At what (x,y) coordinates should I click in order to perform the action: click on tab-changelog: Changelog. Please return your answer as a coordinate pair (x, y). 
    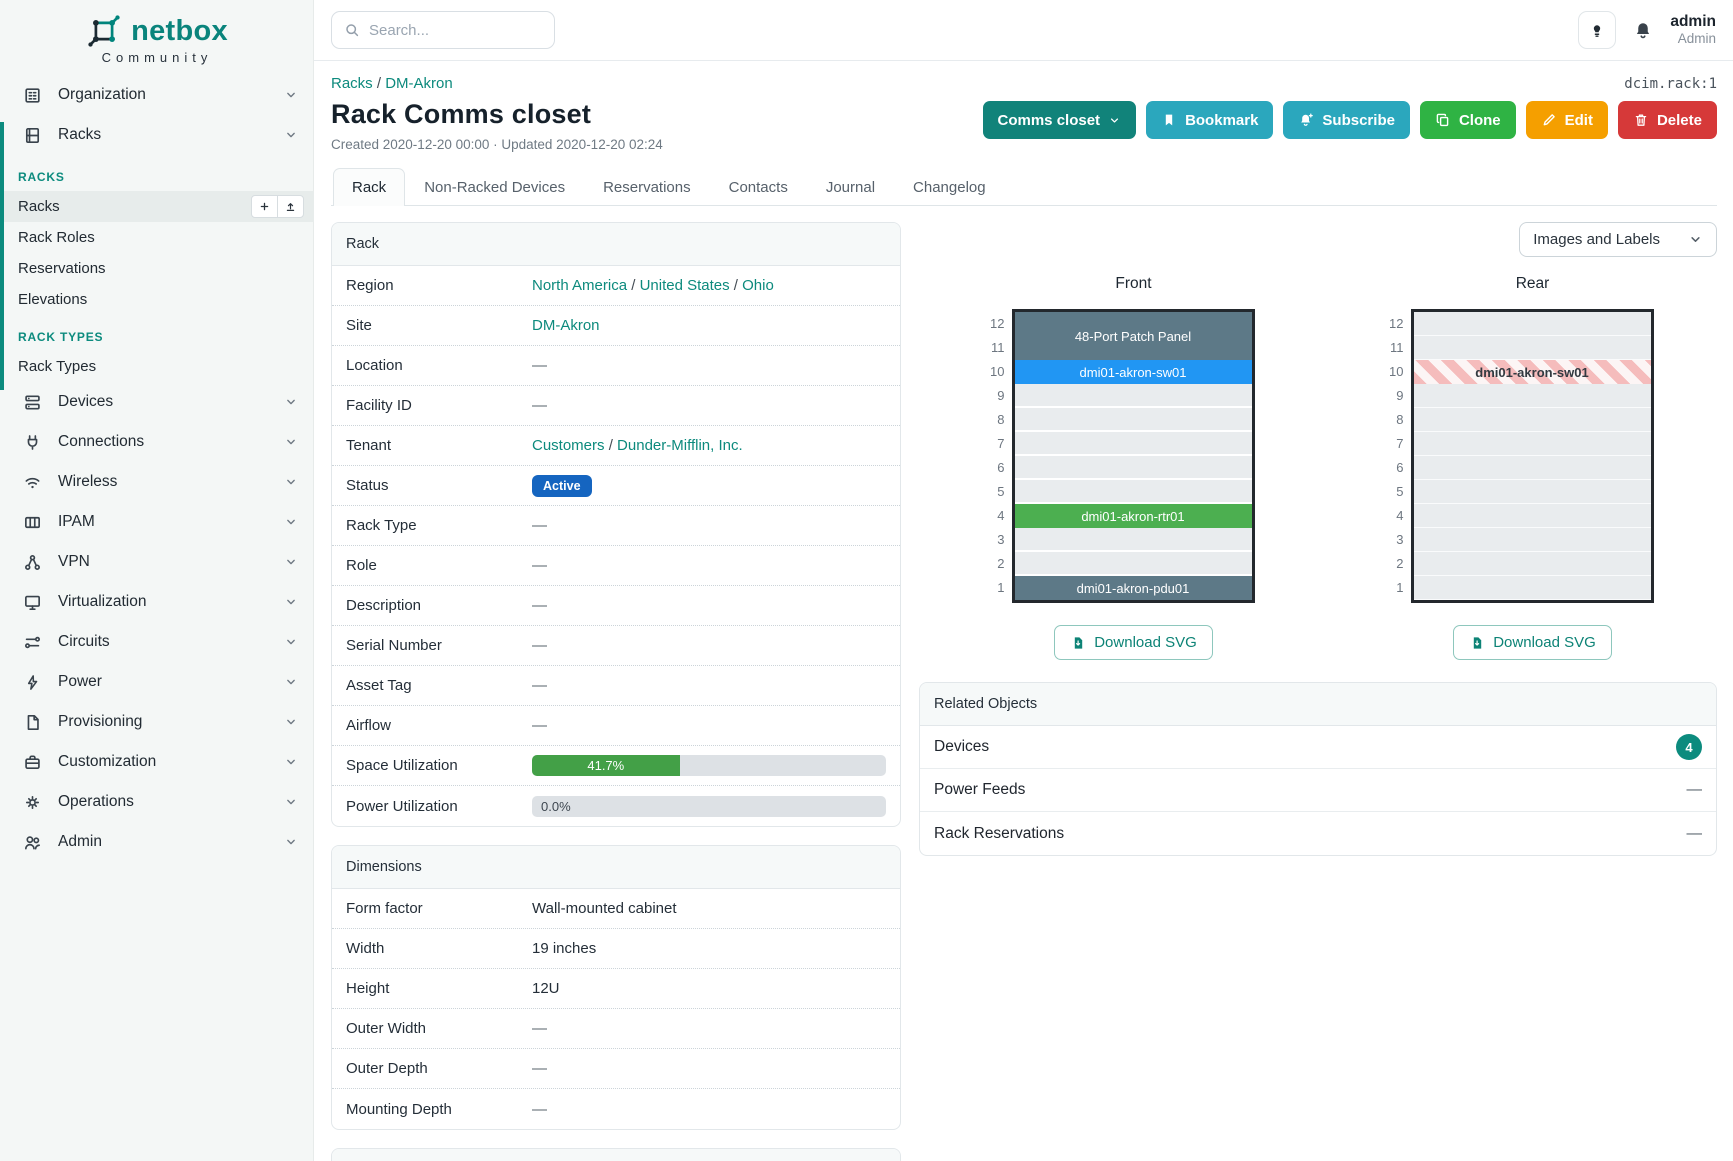
    Looking at the image, I should click on (949, 187).